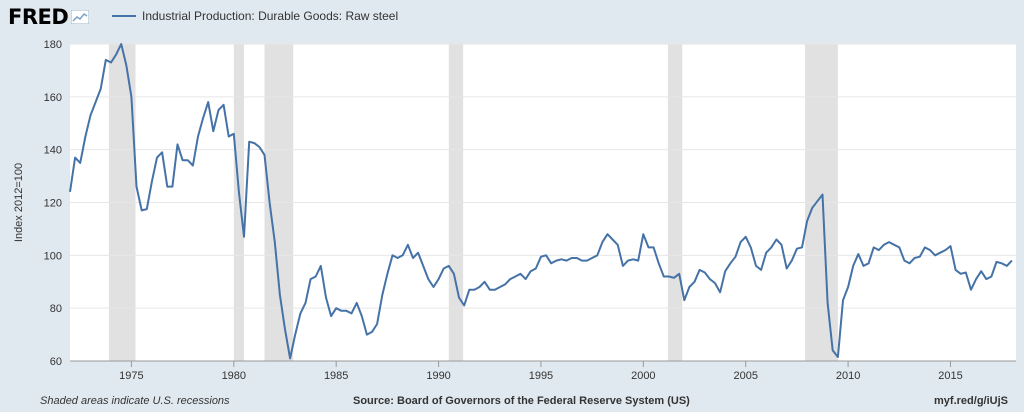 This screenshot has width=1024, height=412. I want to click on y-tick-label: 80, so click(56, 309).